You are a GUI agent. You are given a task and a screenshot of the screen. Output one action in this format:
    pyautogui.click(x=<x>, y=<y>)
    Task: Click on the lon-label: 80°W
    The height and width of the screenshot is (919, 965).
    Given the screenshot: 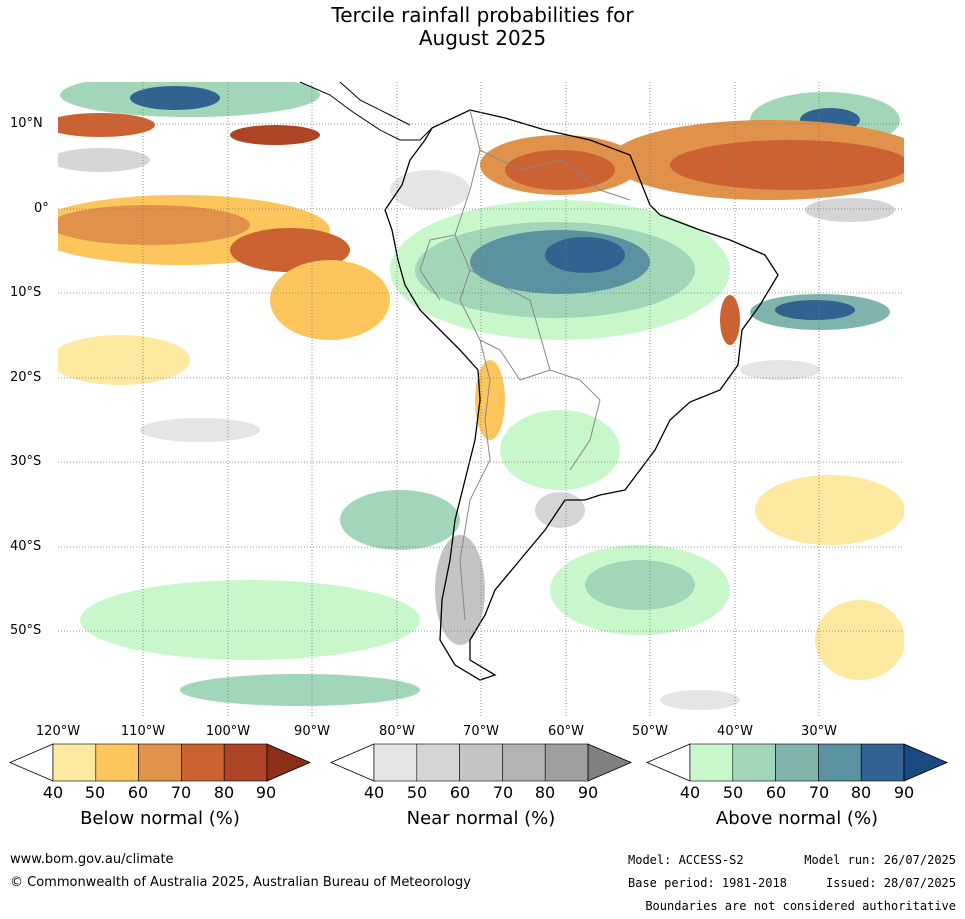 What is the action you would take?
    pyautogui.click(x=397, y=731)
    